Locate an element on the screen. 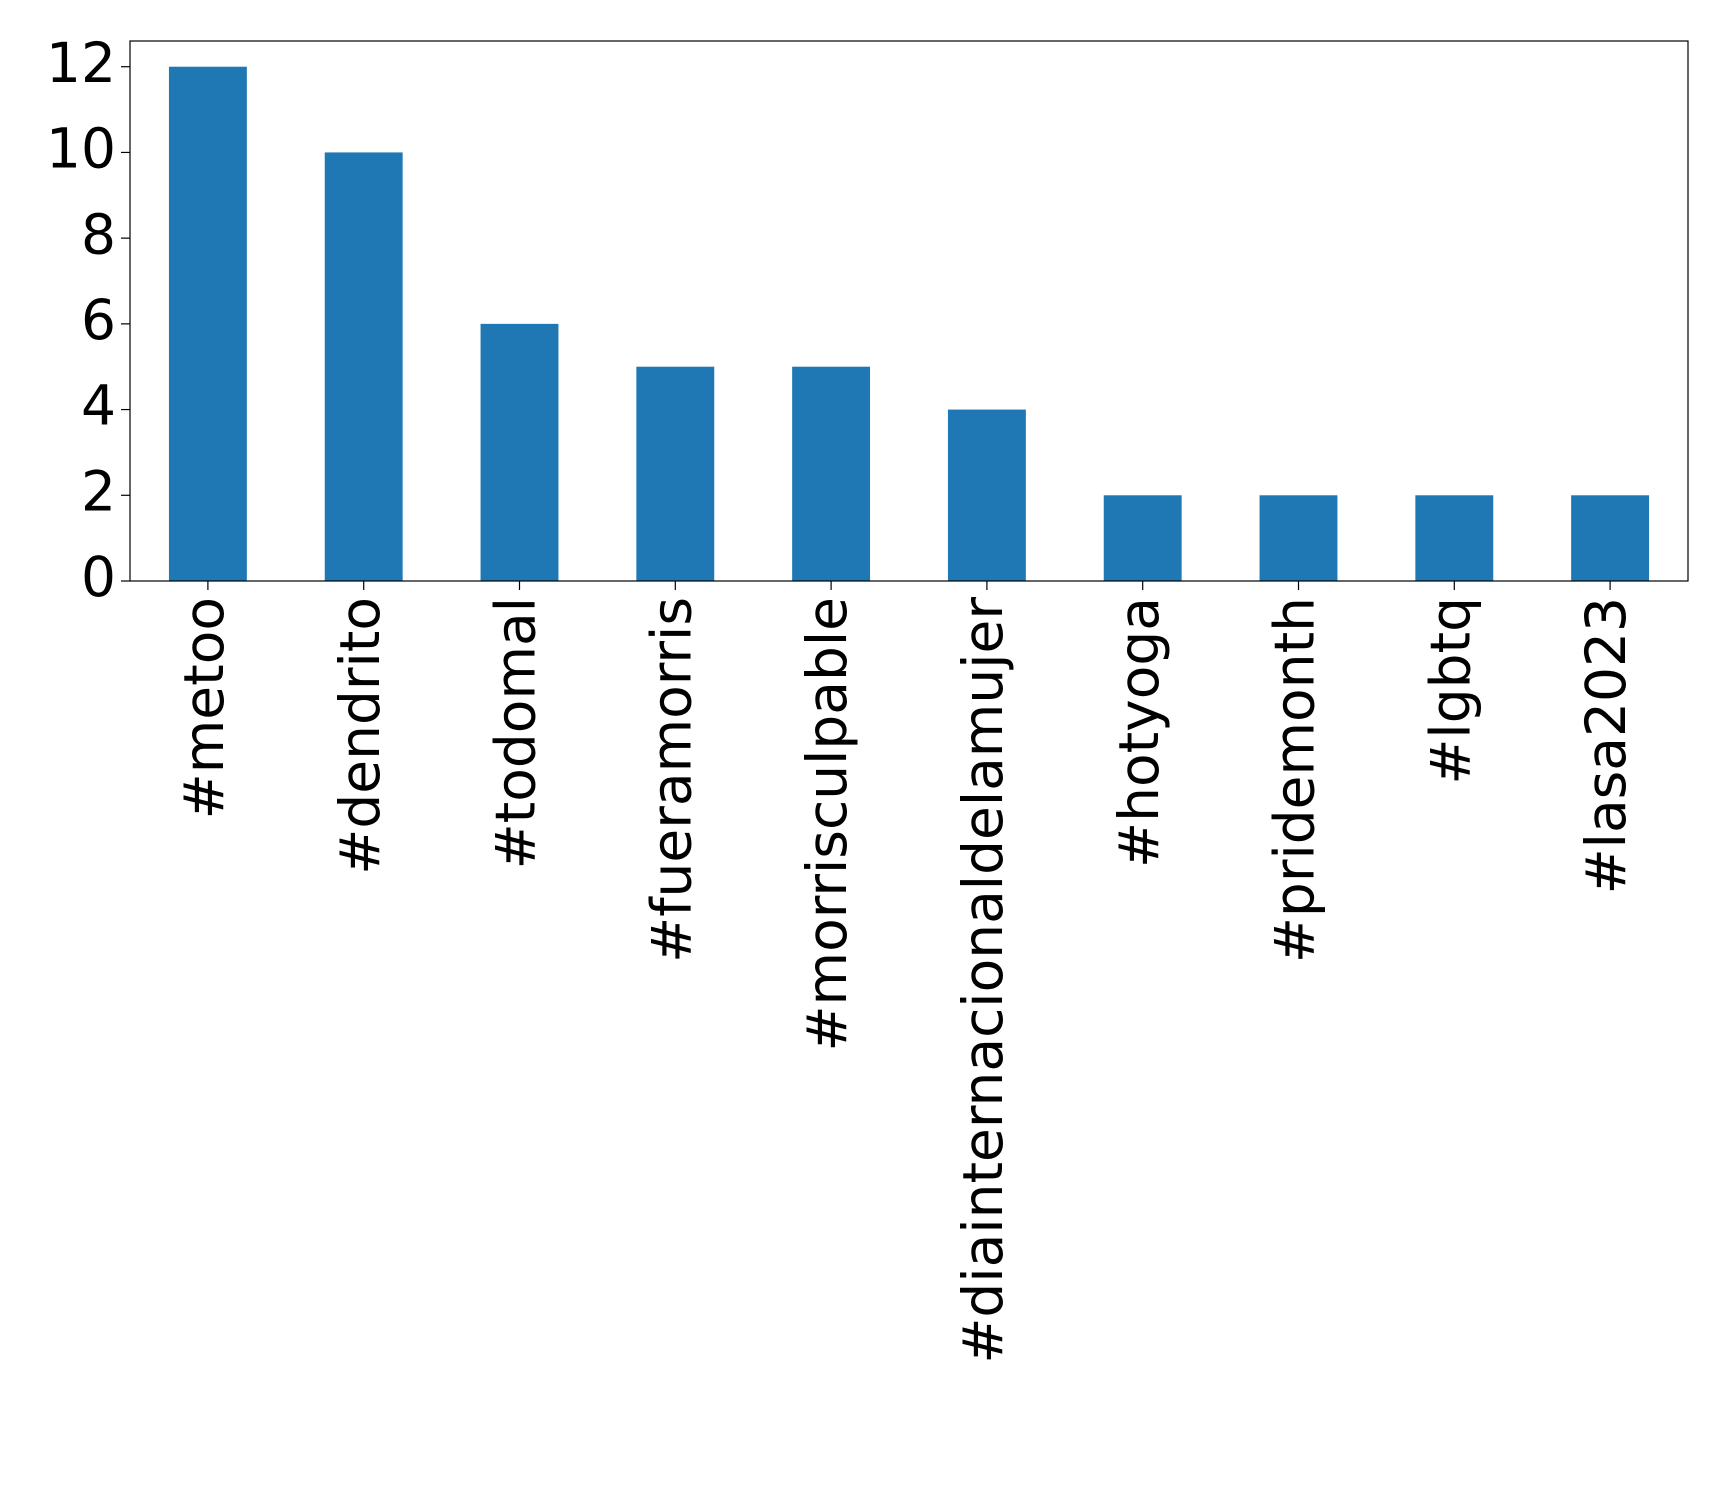 Image resolution: width=1719 pixels, height=1499 pixels. y-tick-label: 0 is located at coordinates (98, 577).